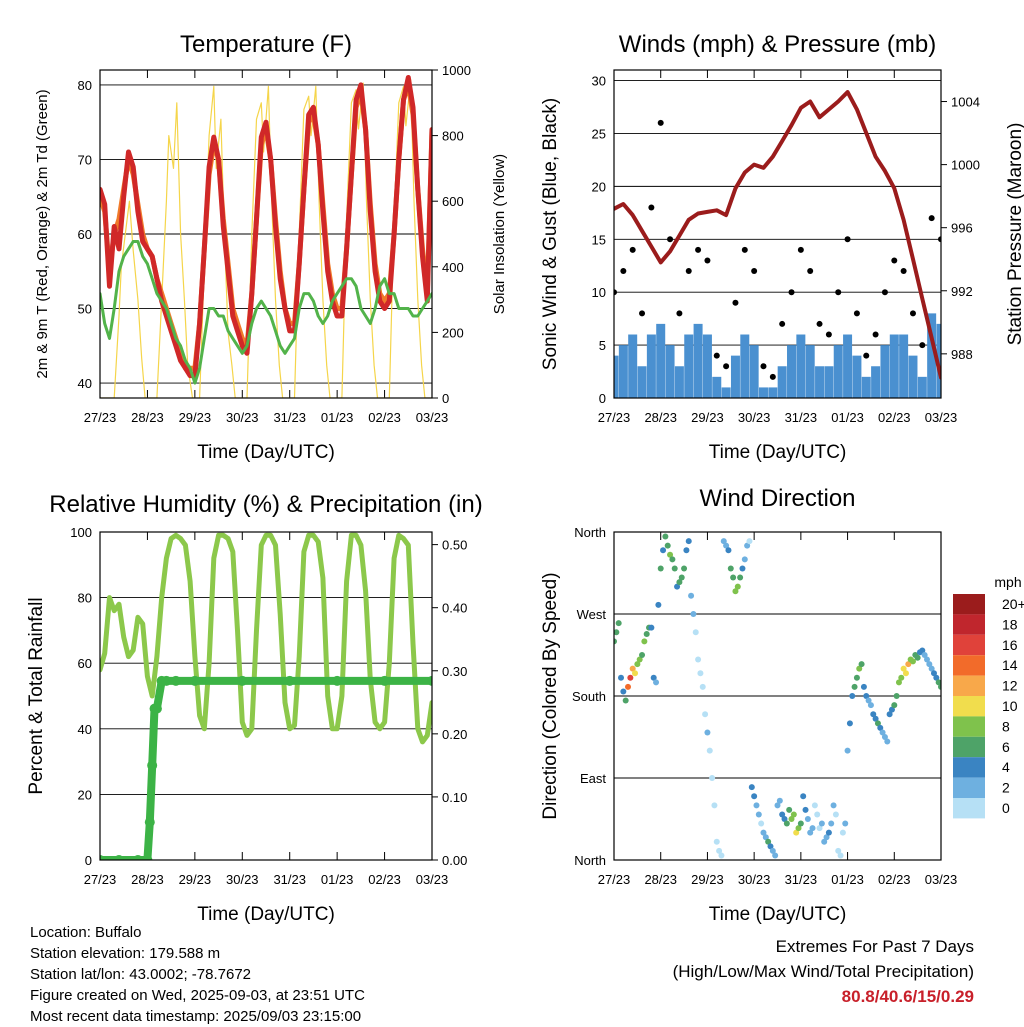  What do you see at coordinates (874, 946) in the screenshot?
I see `extremes-title: Extremes For Past 7 Days` at bounding box center [874, 946].